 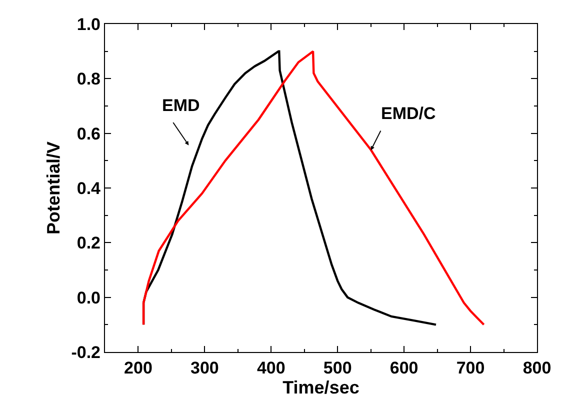 I want to click on y-tick-label: -0.2, so click(x=85, y=352).